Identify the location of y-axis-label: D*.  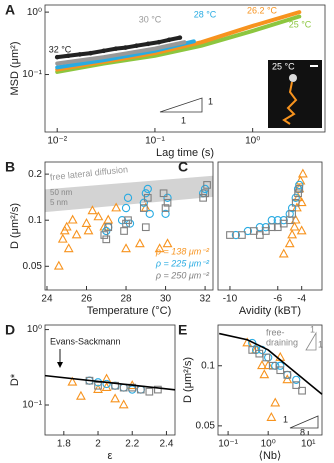
(15, 379).